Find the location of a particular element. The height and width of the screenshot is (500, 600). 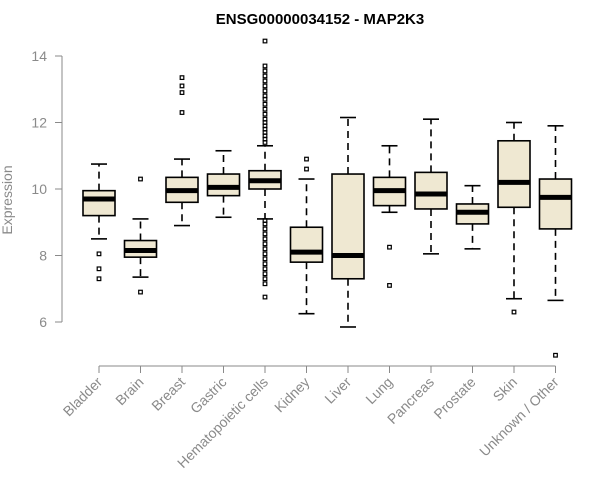

y-axis-label: Expression is located at coordinates (7, 199).